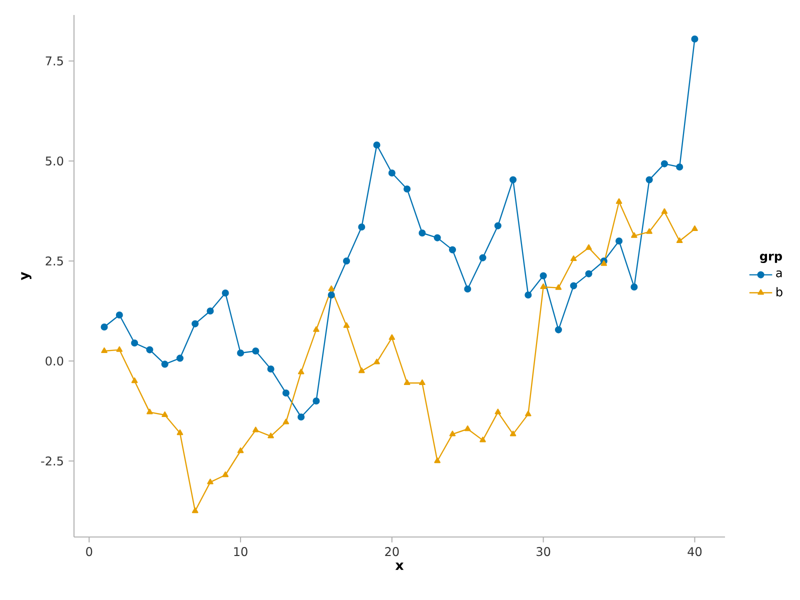 Image resolution: width=800 pixels, height=600 pixels. Describe the element at coordinates (52, 461) in the screenshot. I see `y-tick-label: -2.5` at that location.